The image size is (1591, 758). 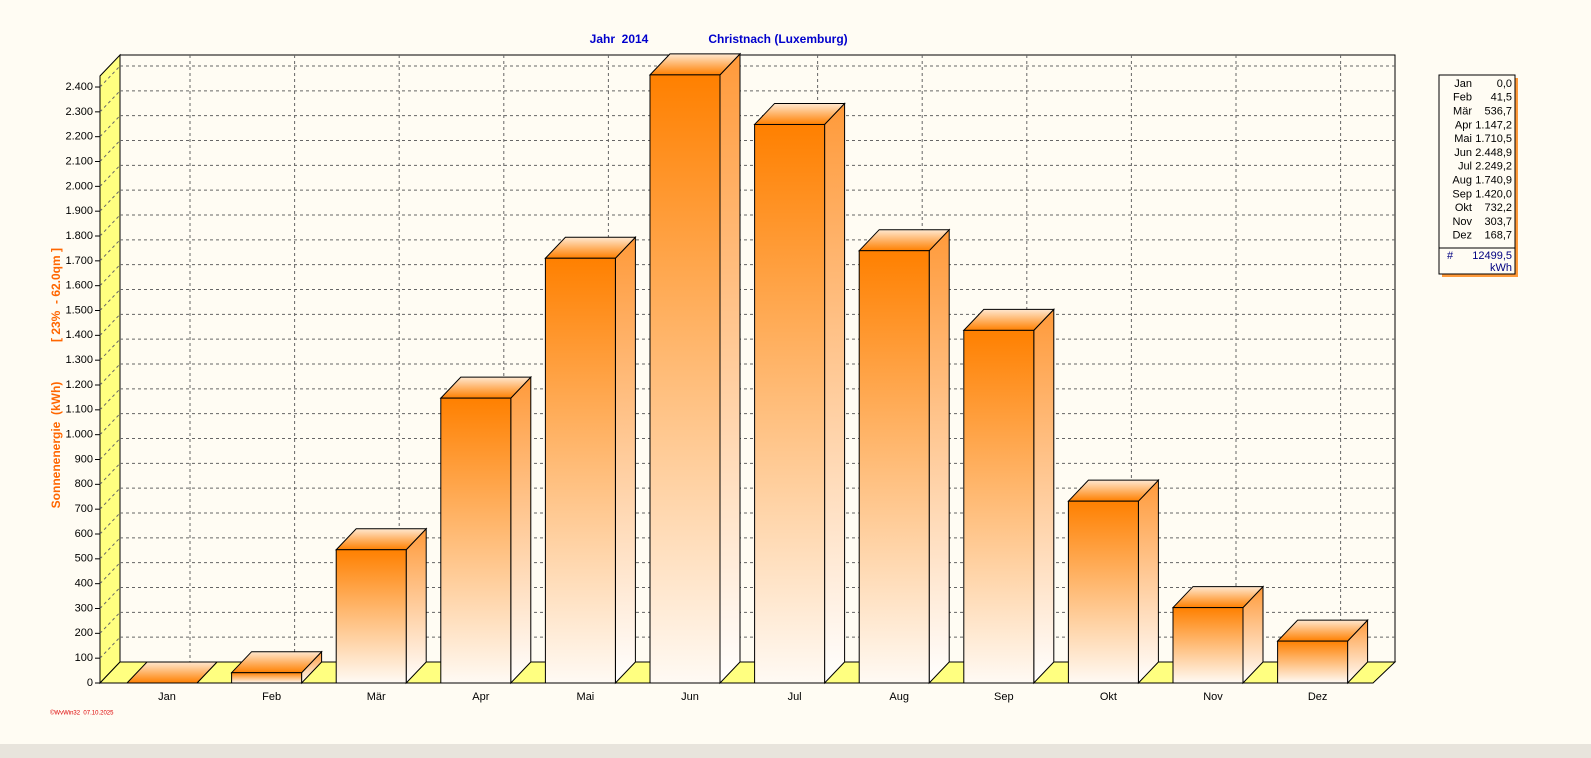 What do you see at coordinates (79, 236) in the screenshot?
I see `y-tick-label: 1.800` at bounding box center [79, 236].